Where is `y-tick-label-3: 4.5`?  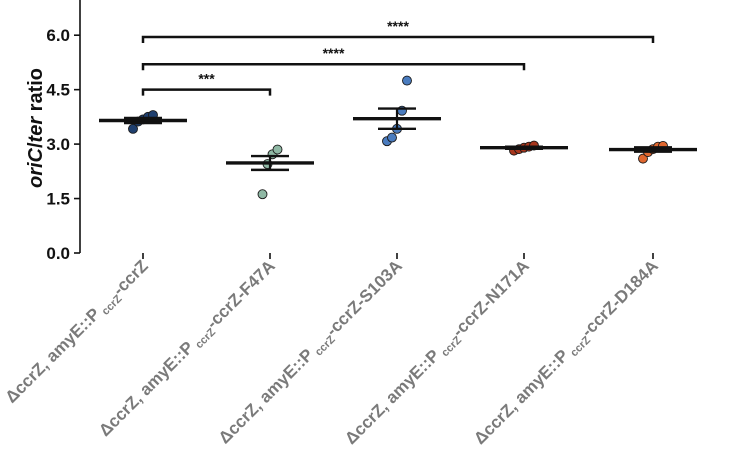
y-tick-label-3: 4.5 is located at coordinates (58, 90).